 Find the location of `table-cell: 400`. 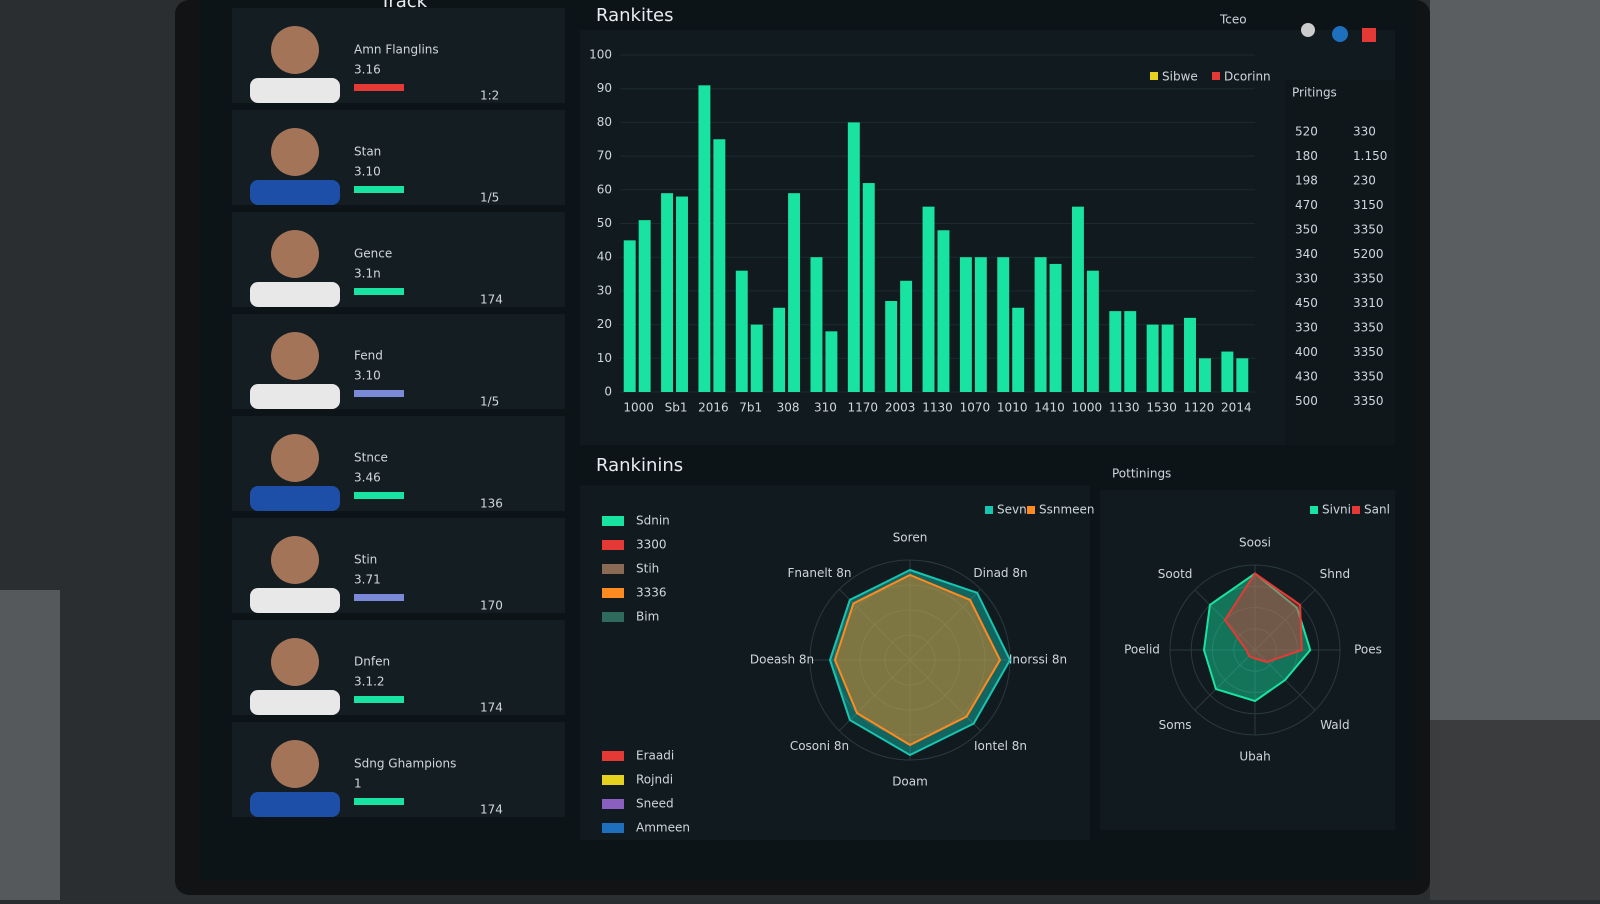

table-cell: 400 is located at coordinates (1306, 352).